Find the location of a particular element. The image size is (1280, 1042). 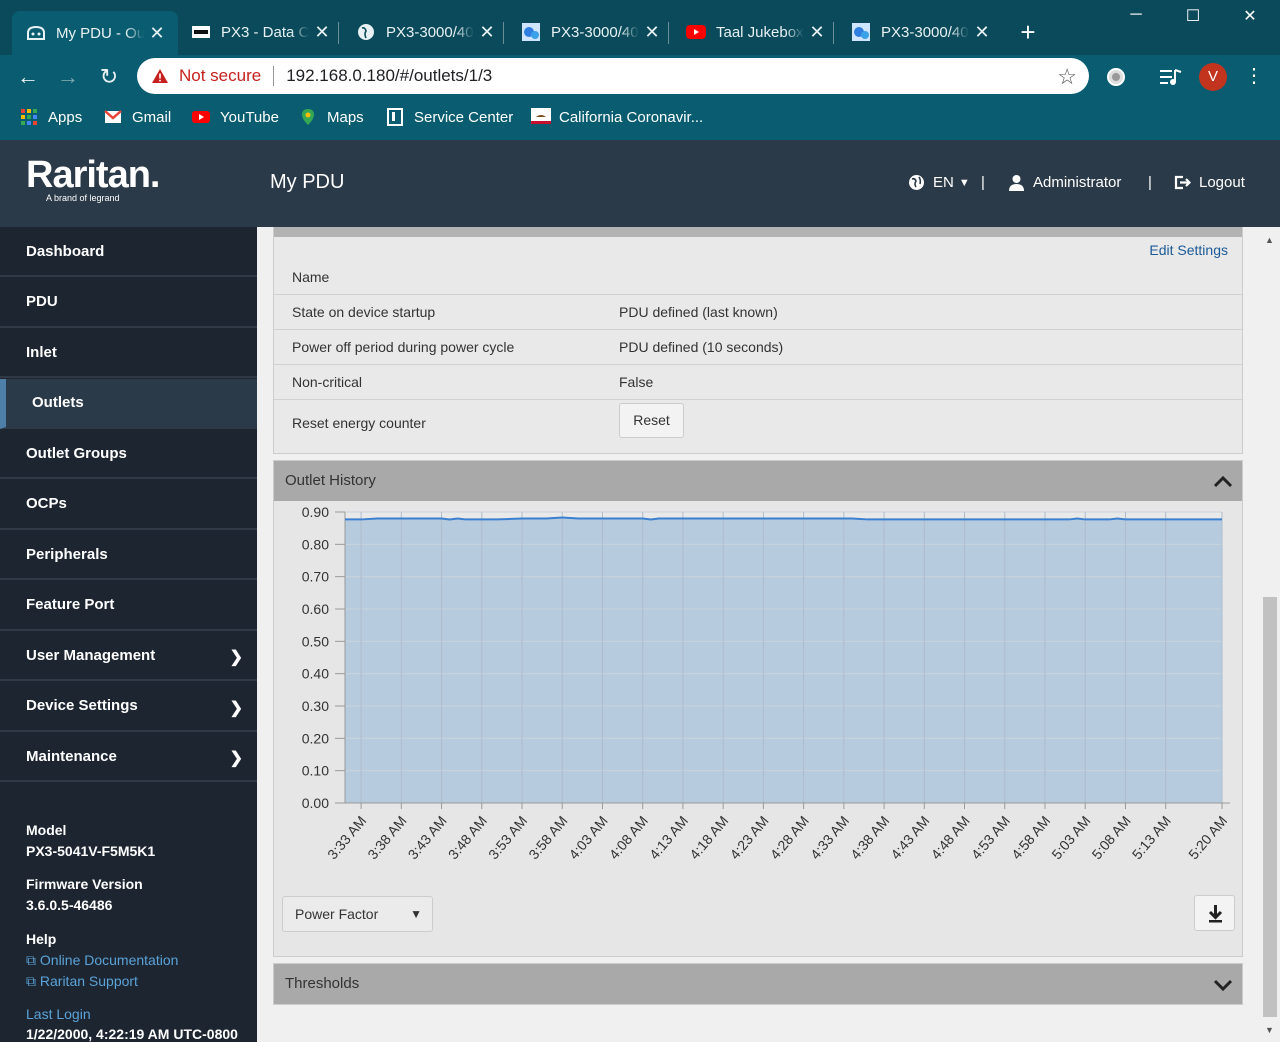

url-text: 192.168.0.180/#/outlets/1/3 is located at coordinates (389, 75).